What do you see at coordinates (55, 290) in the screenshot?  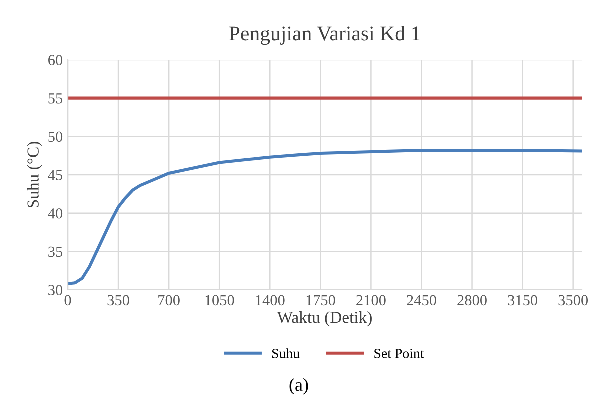 I see `y-tick-label: 30` at bounding box center [55, 290].